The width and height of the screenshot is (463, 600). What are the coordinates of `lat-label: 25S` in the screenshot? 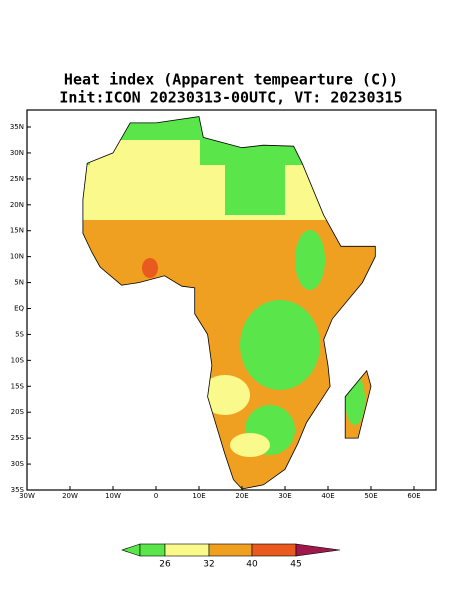 It's located at (18, 438).